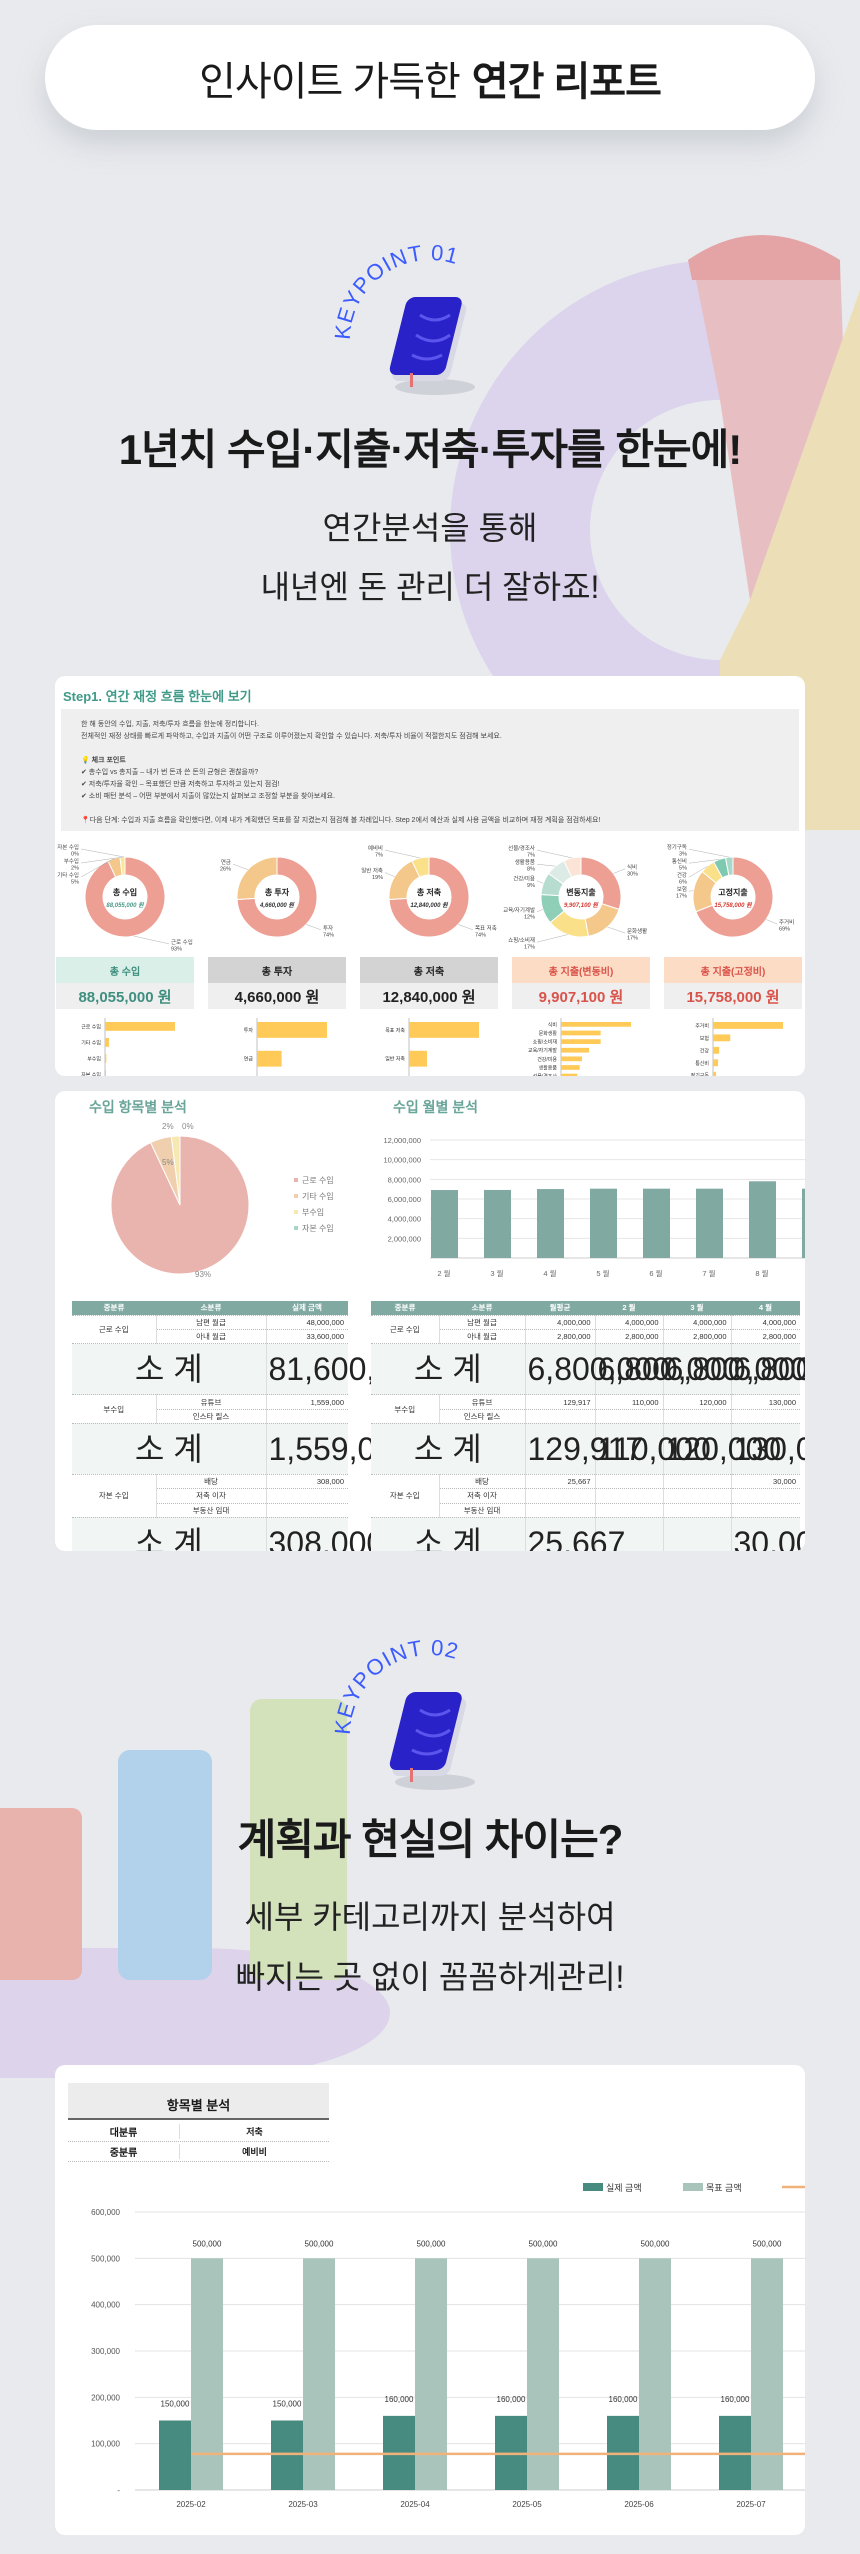 This screenshot has width=860, height=2554. Describe the element at coordinates (287, 2455) in the screenshot. I see `actual-bar` at that location.